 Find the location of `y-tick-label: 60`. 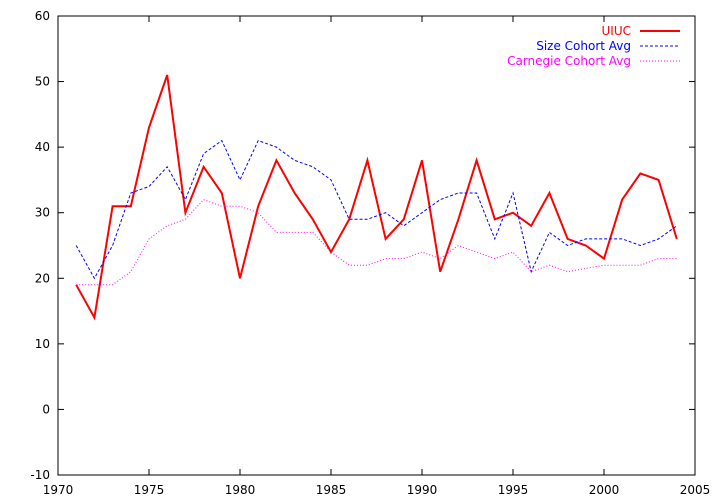

y-tick-label: 60 is located at coordinates (42, 16).